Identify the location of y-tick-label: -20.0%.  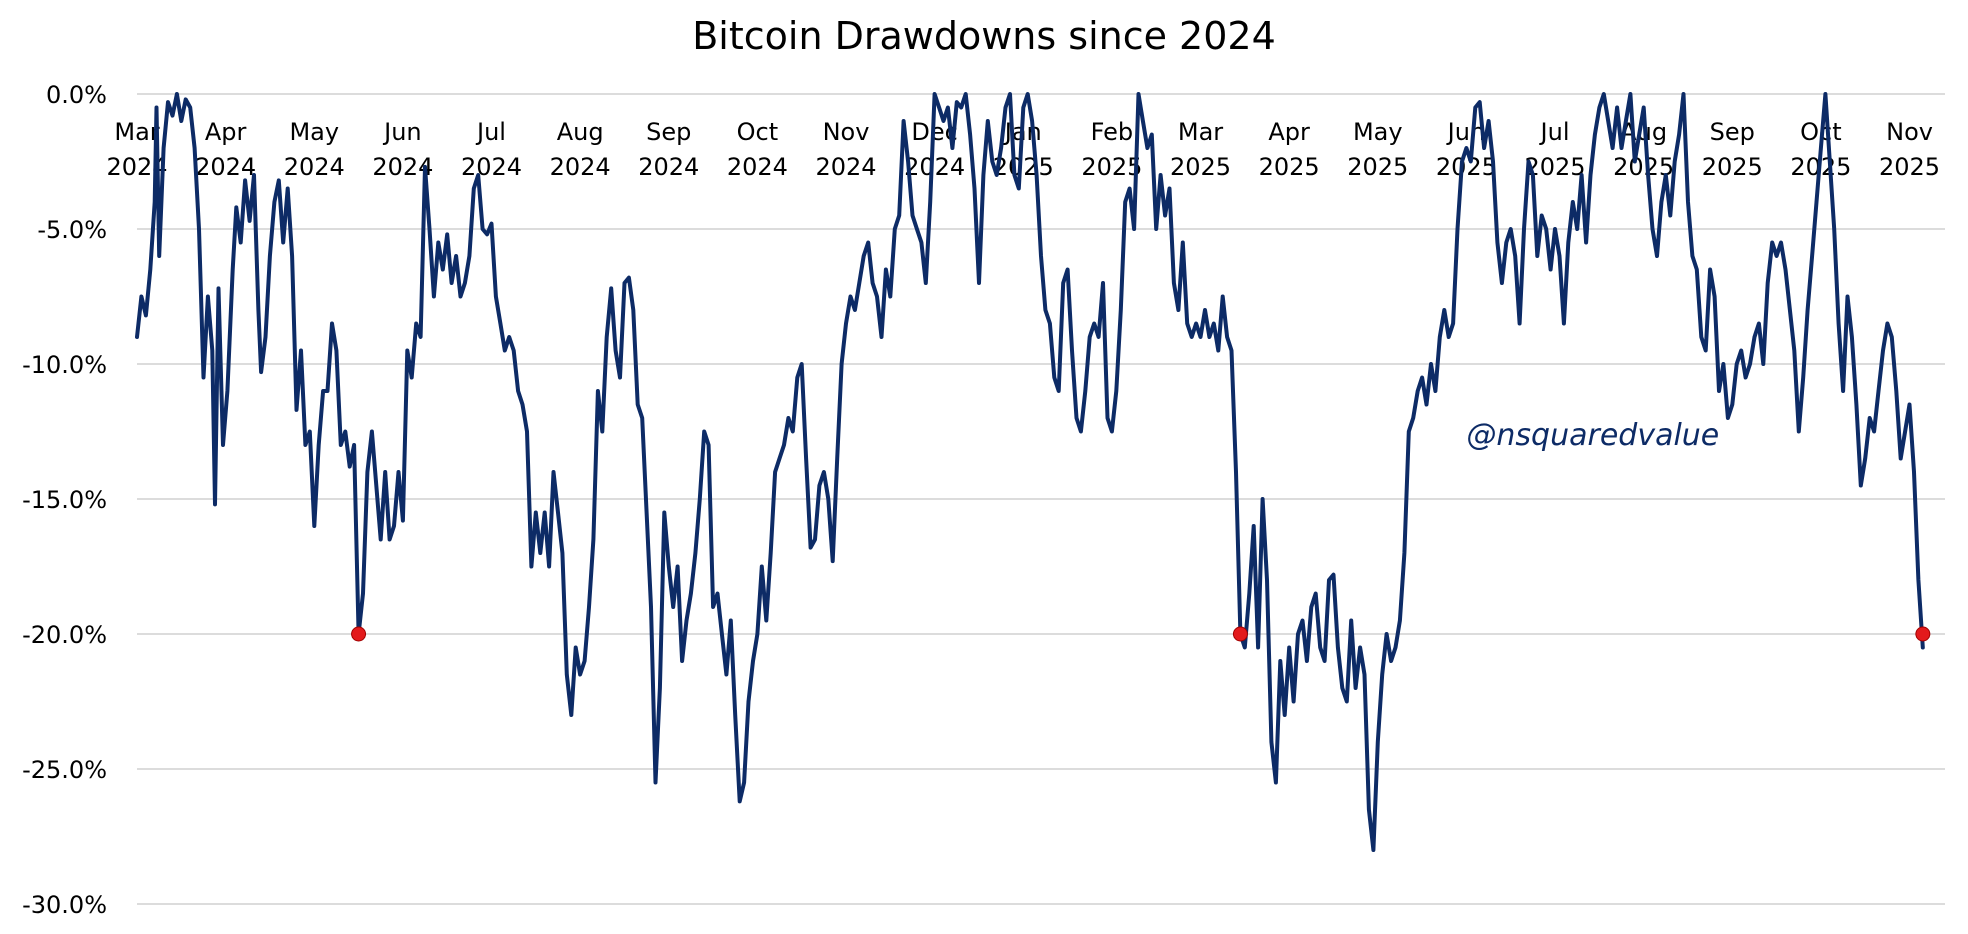
(64, 635).